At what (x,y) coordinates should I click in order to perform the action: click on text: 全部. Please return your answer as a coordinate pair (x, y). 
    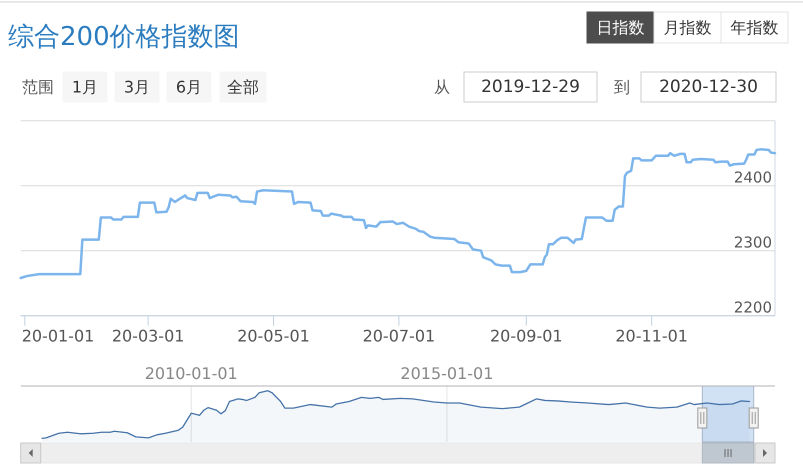
    Looking at the image, I should click on (243, 87).